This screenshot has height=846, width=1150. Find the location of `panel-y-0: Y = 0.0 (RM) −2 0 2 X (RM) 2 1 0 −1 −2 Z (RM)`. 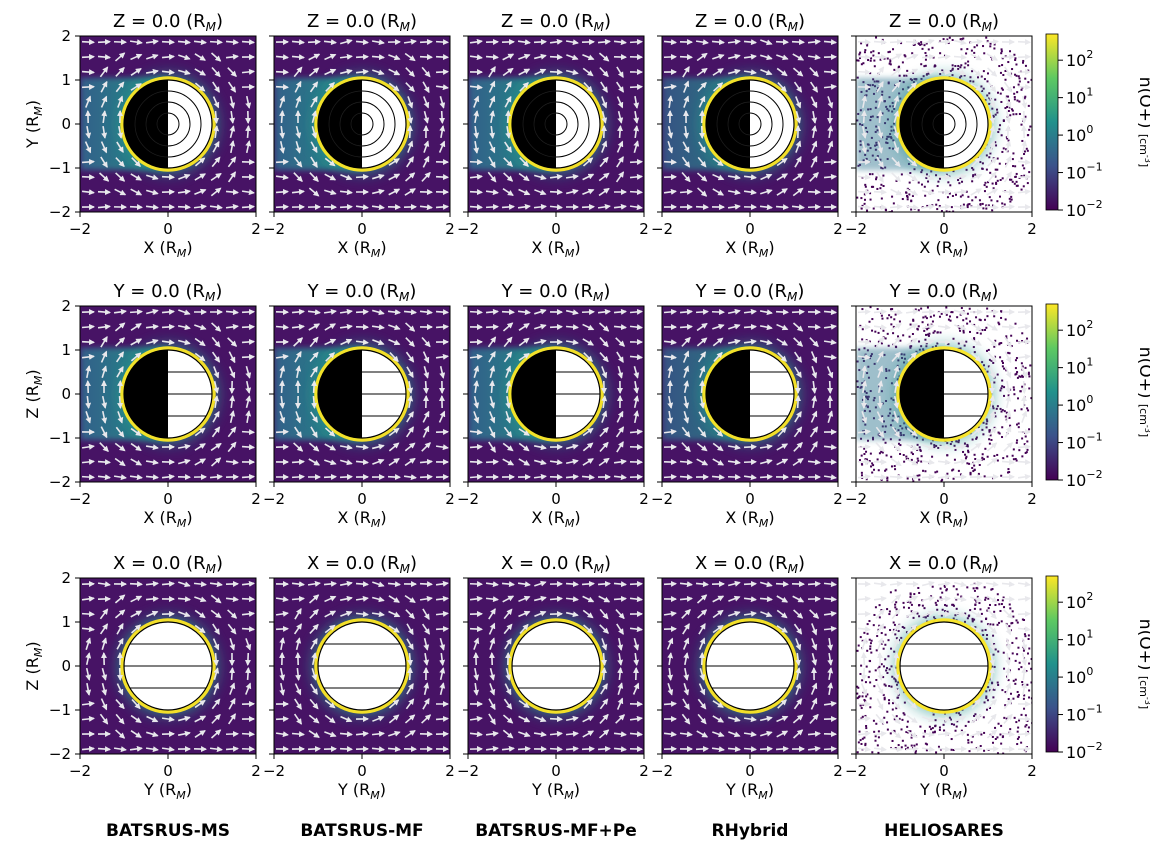

panel-y-0: Y = 0.0 (RM) −2 0 2 X (RM) 2 1 0 −1 −2 Z (RM) is located at coordinates (142, 405).